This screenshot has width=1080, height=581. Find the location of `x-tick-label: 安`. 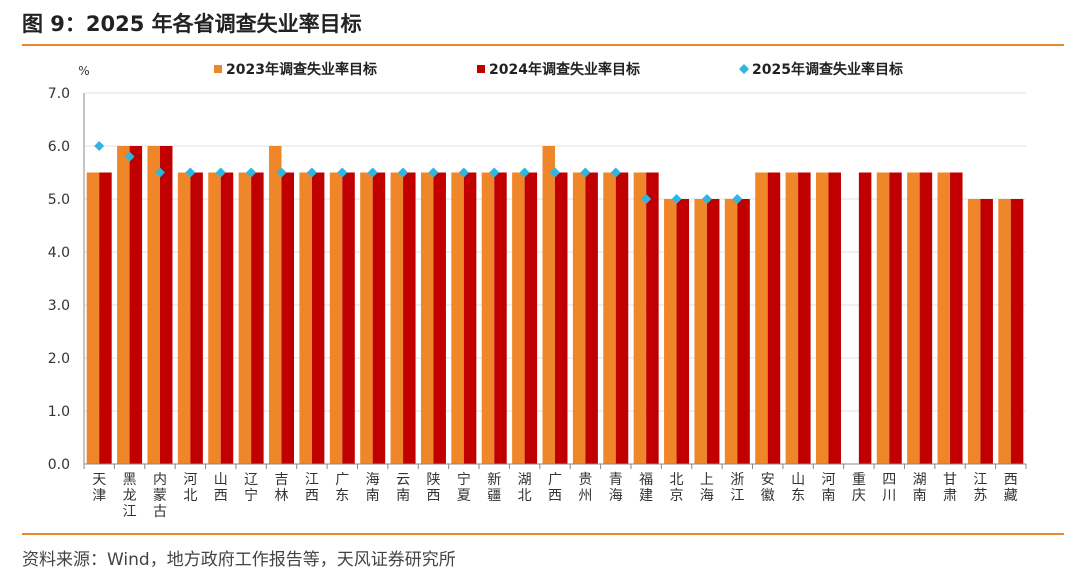

x-tick-label: 安 is located at coordinates (768, 480).